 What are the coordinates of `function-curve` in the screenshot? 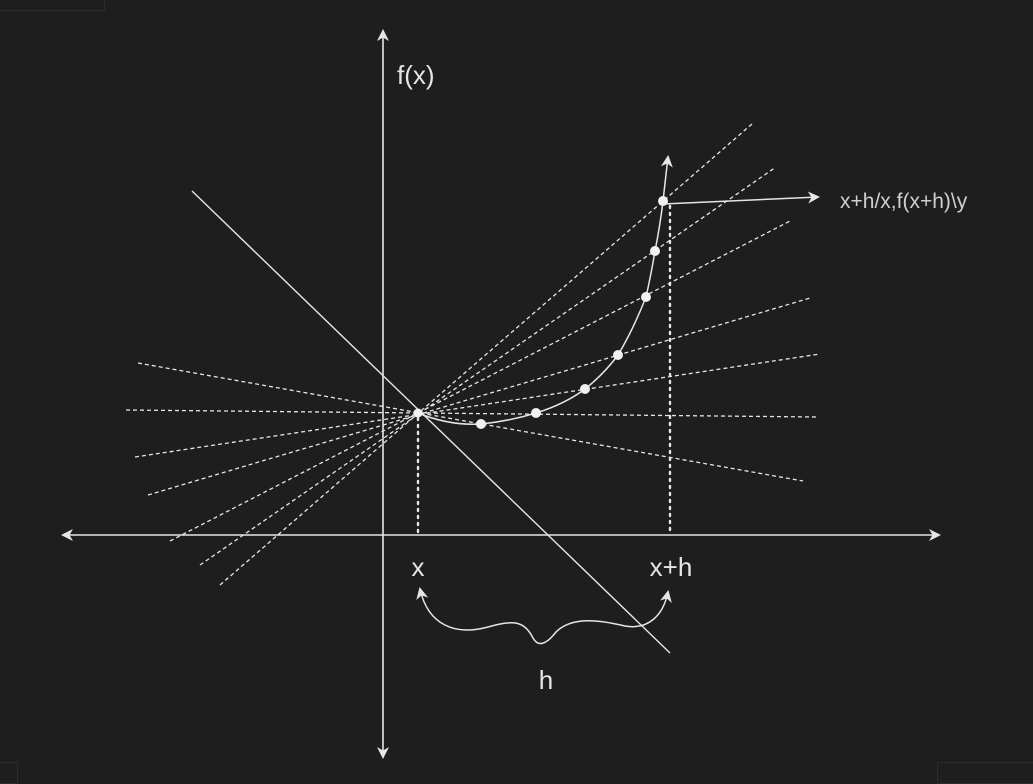 It's located at (545, 290).